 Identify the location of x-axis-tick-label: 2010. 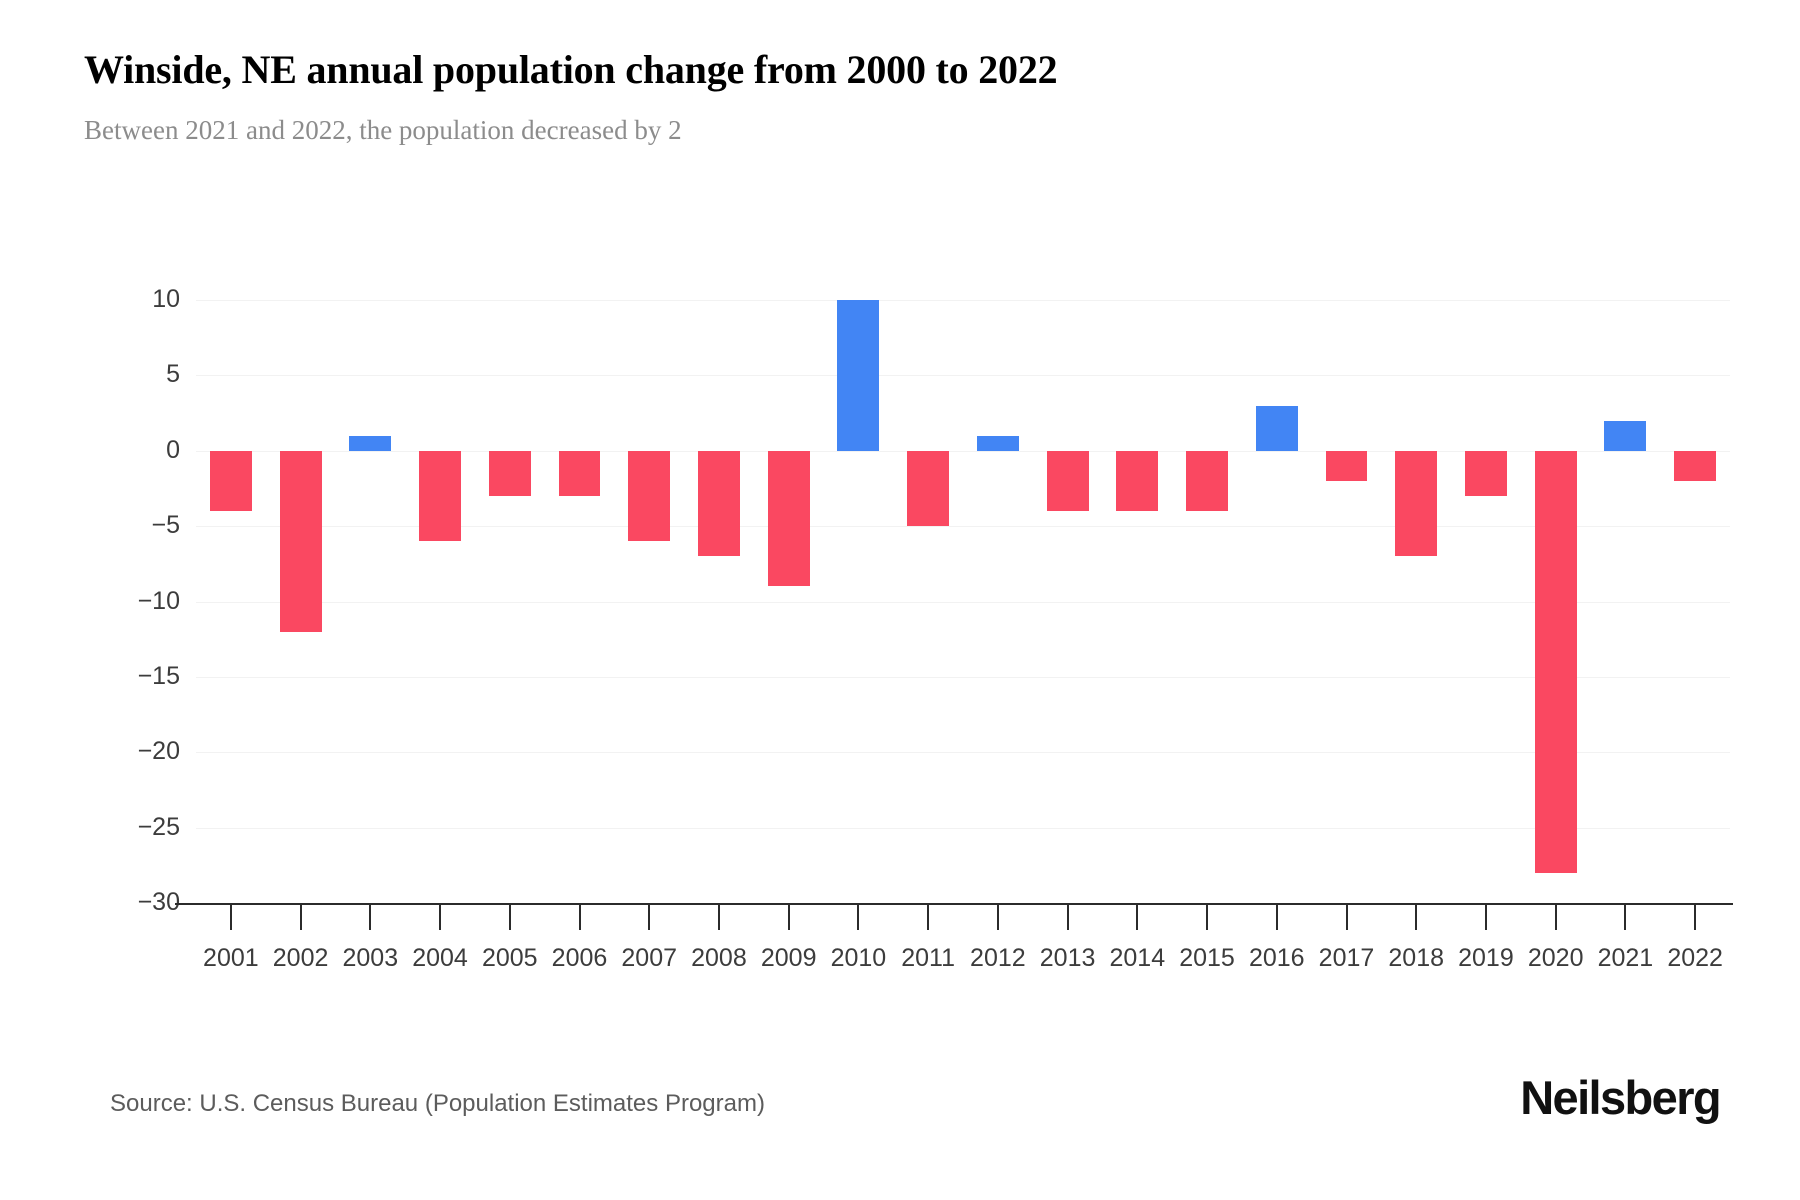
(858, 958).